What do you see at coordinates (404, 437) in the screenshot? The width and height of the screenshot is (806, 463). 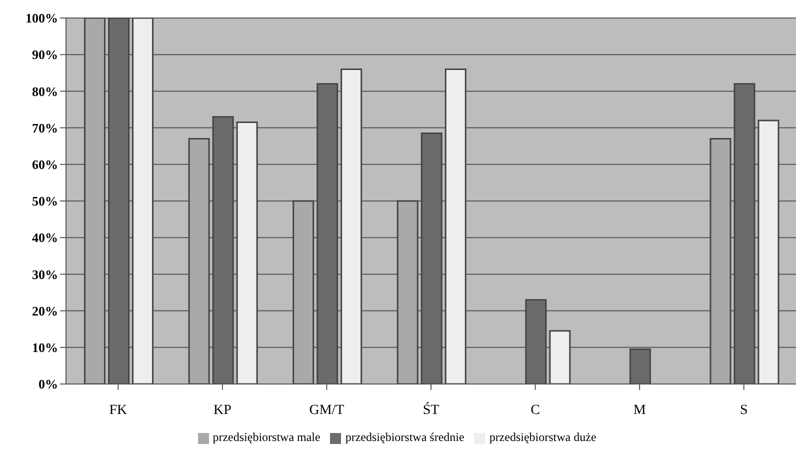 I see `legend-label: przedsiębiorstwa średnie` at bounding box center [404, 437].